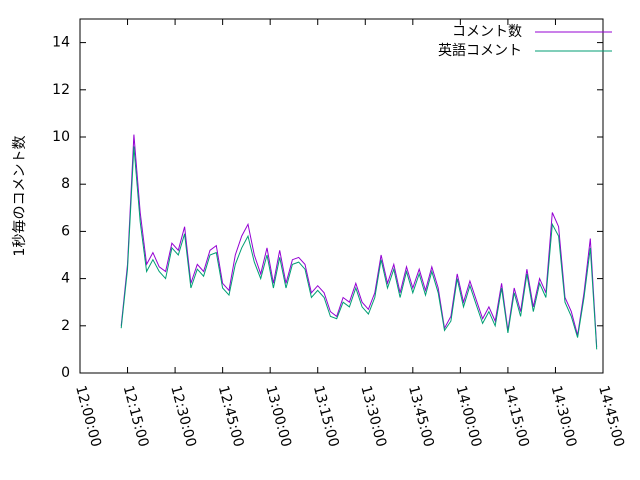 The width and height of the screenshot is (640, 480). What do you see at coordinates (480, 50) in the screenshot?
I see `legend-label: 英語コメント` at bounding box center [480, 50].